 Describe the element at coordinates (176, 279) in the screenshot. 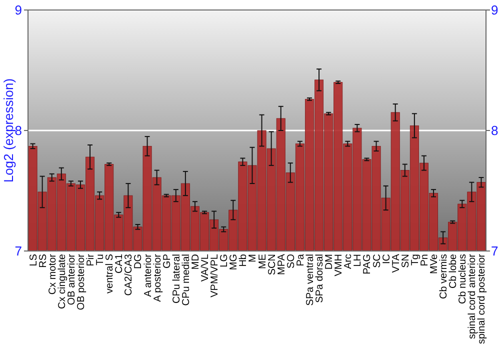

I see `x-tick-label: CPu lateral` at that location.